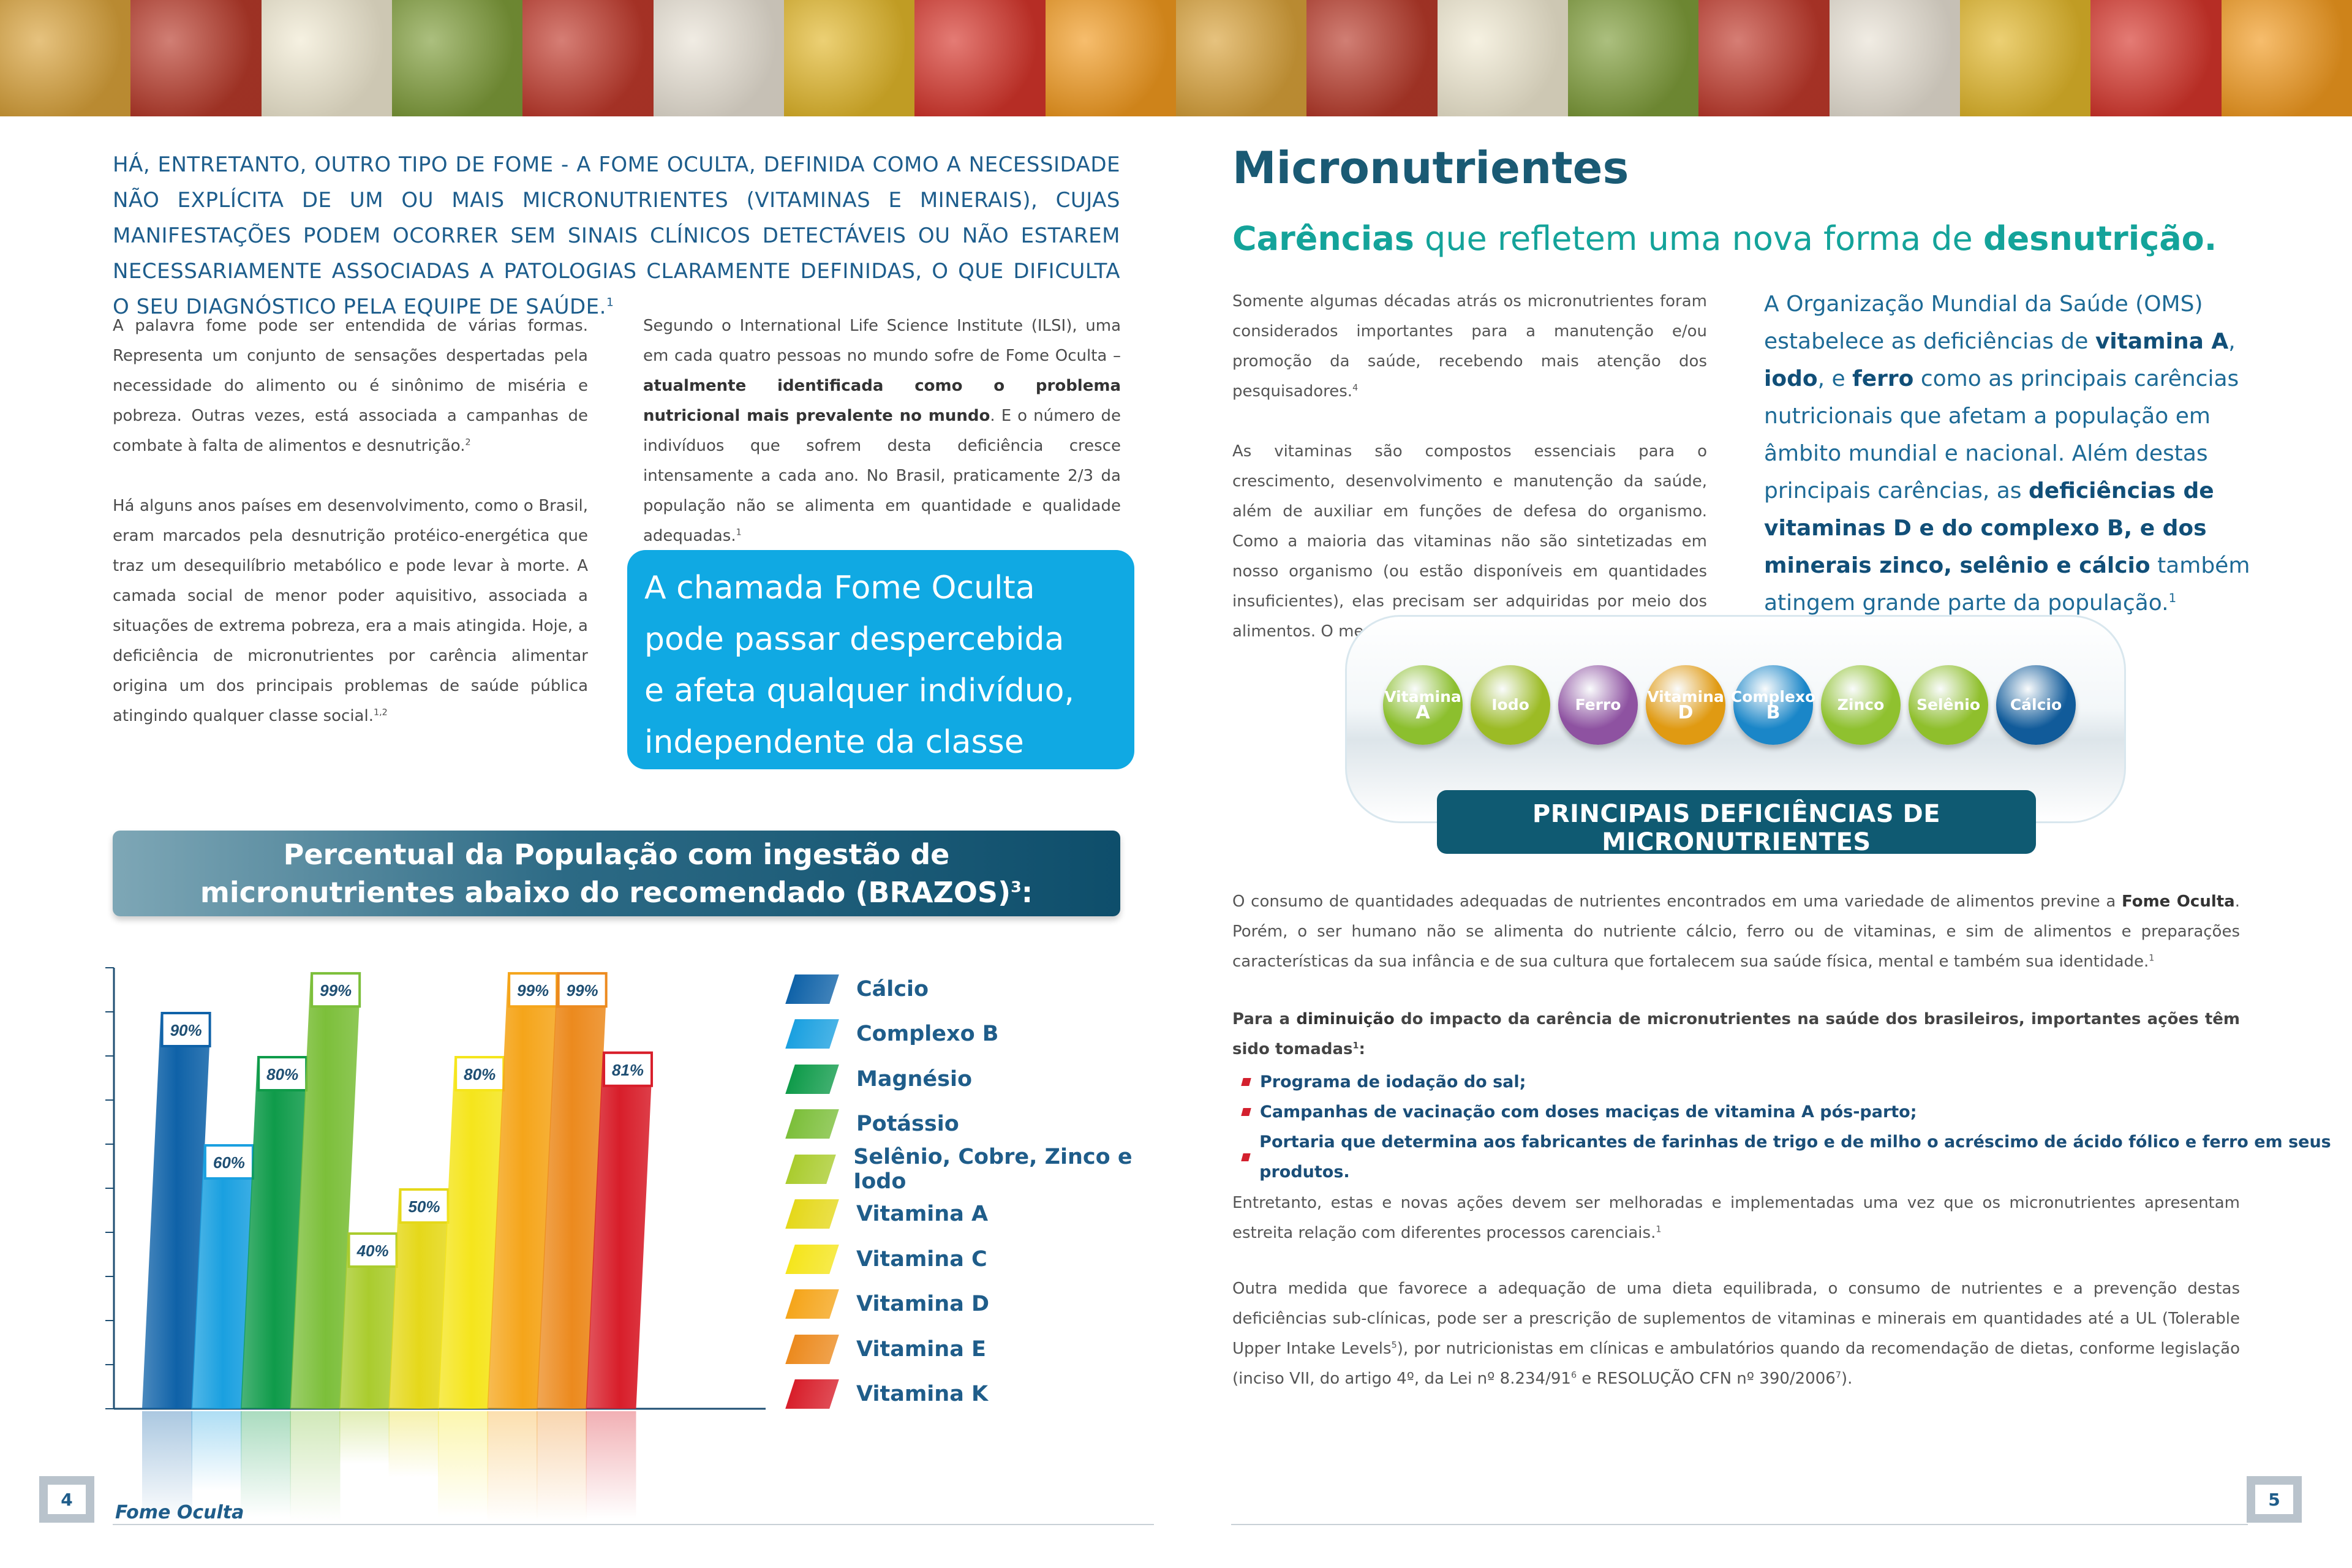 This screenshot has height=1568, width=2352. I want to click on callout-line: A chamada Fome Oculta, so click(840, 588).